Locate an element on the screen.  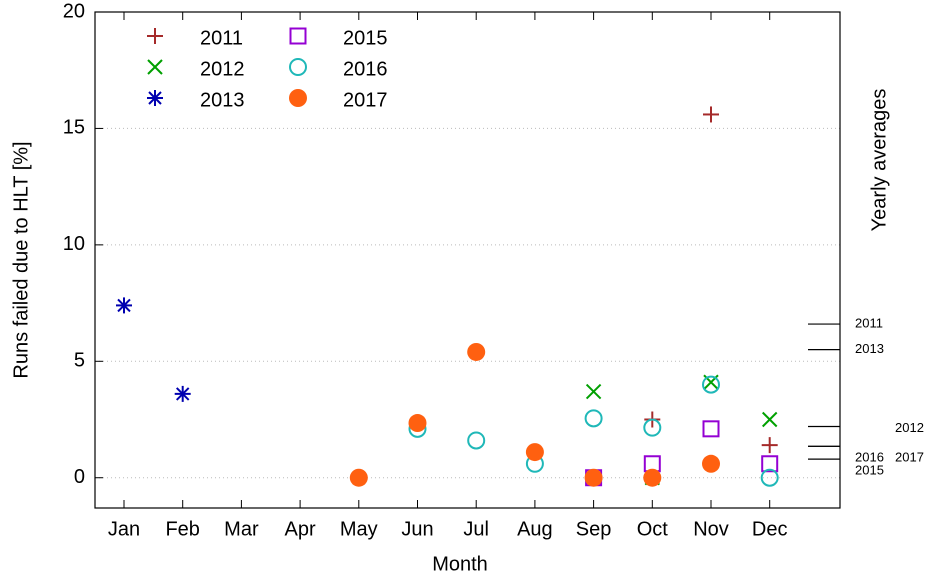
x-axis-label: Month is located at coordinates (460, 564).